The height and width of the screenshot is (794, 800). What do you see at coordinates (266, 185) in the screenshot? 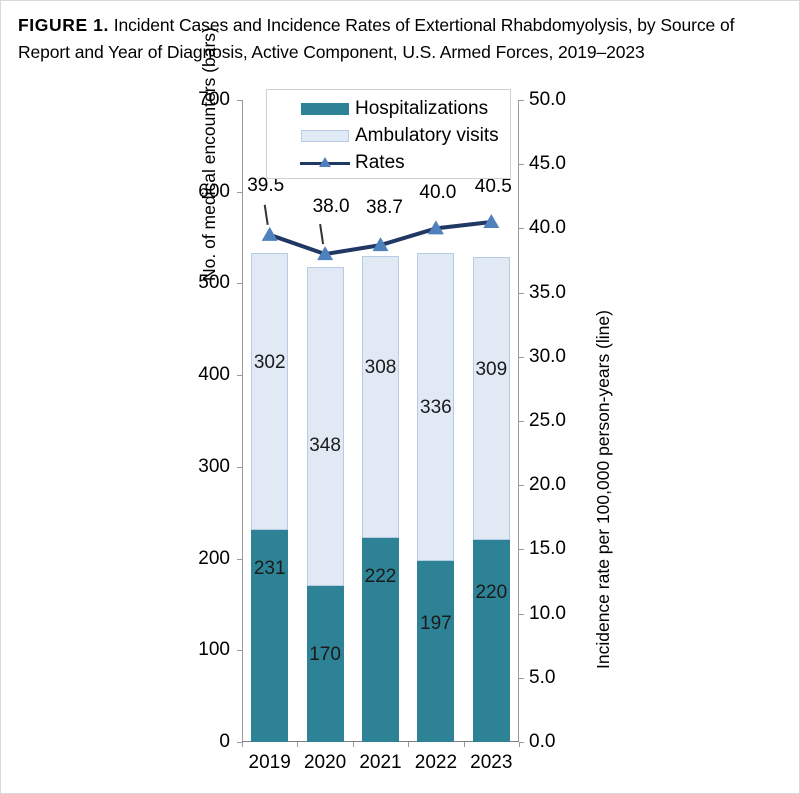
I see `rate-data-label: 39.5` at bounding box center [266, 185].